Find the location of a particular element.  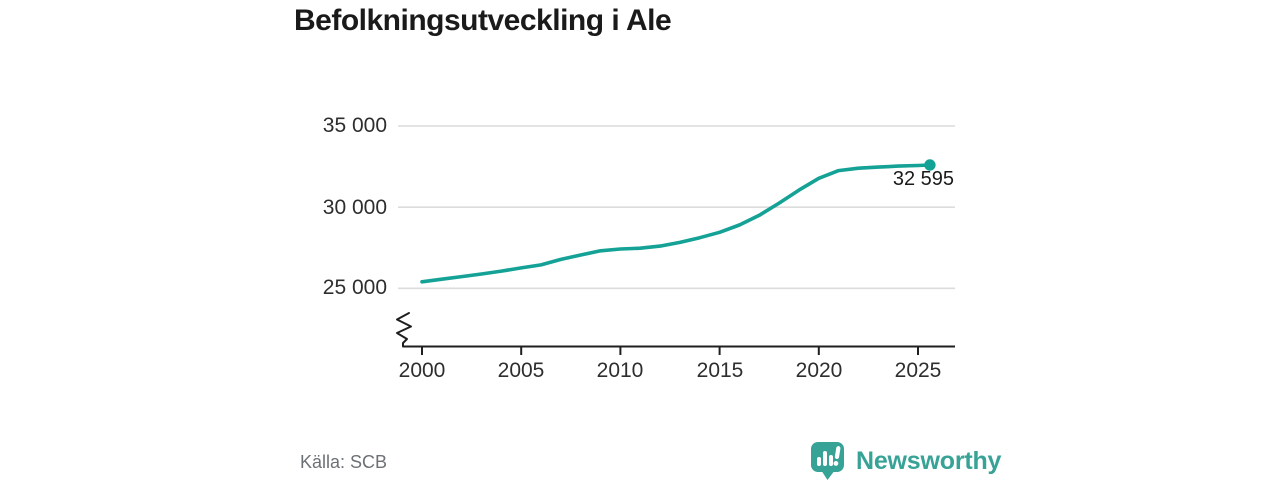

y-axis-tick-label: 35 000 is located at coordinates (354, 125).